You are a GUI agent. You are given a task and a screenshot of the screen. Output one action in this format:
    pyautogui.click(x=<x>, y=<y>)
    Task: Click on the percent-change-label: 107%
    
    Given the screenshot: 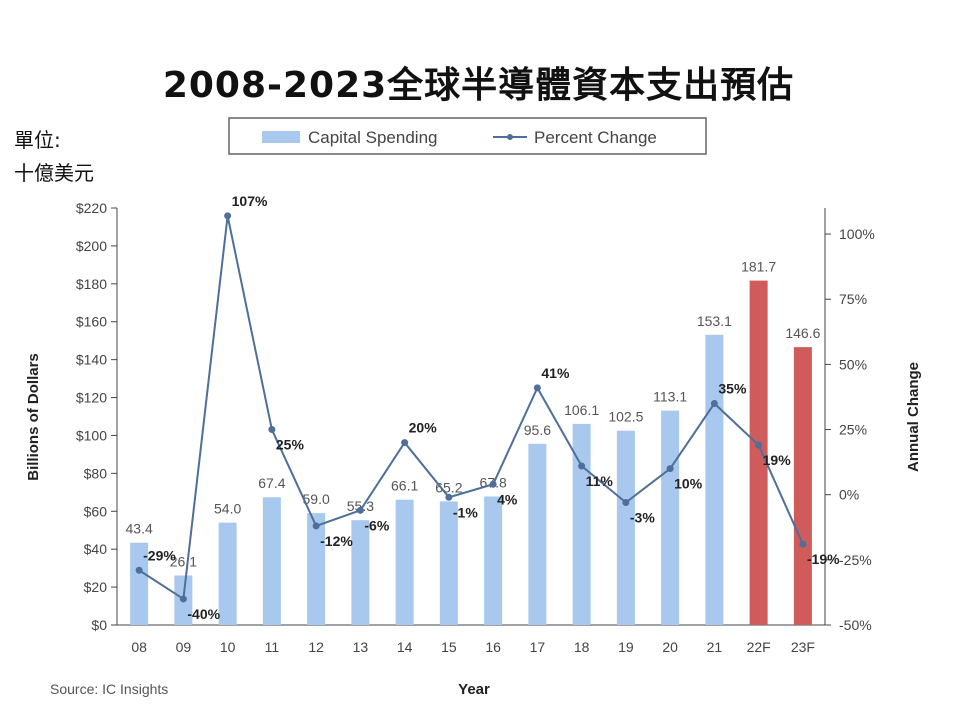 What is the action you would take?
    pyautogui.click(x=250, y=201)
    